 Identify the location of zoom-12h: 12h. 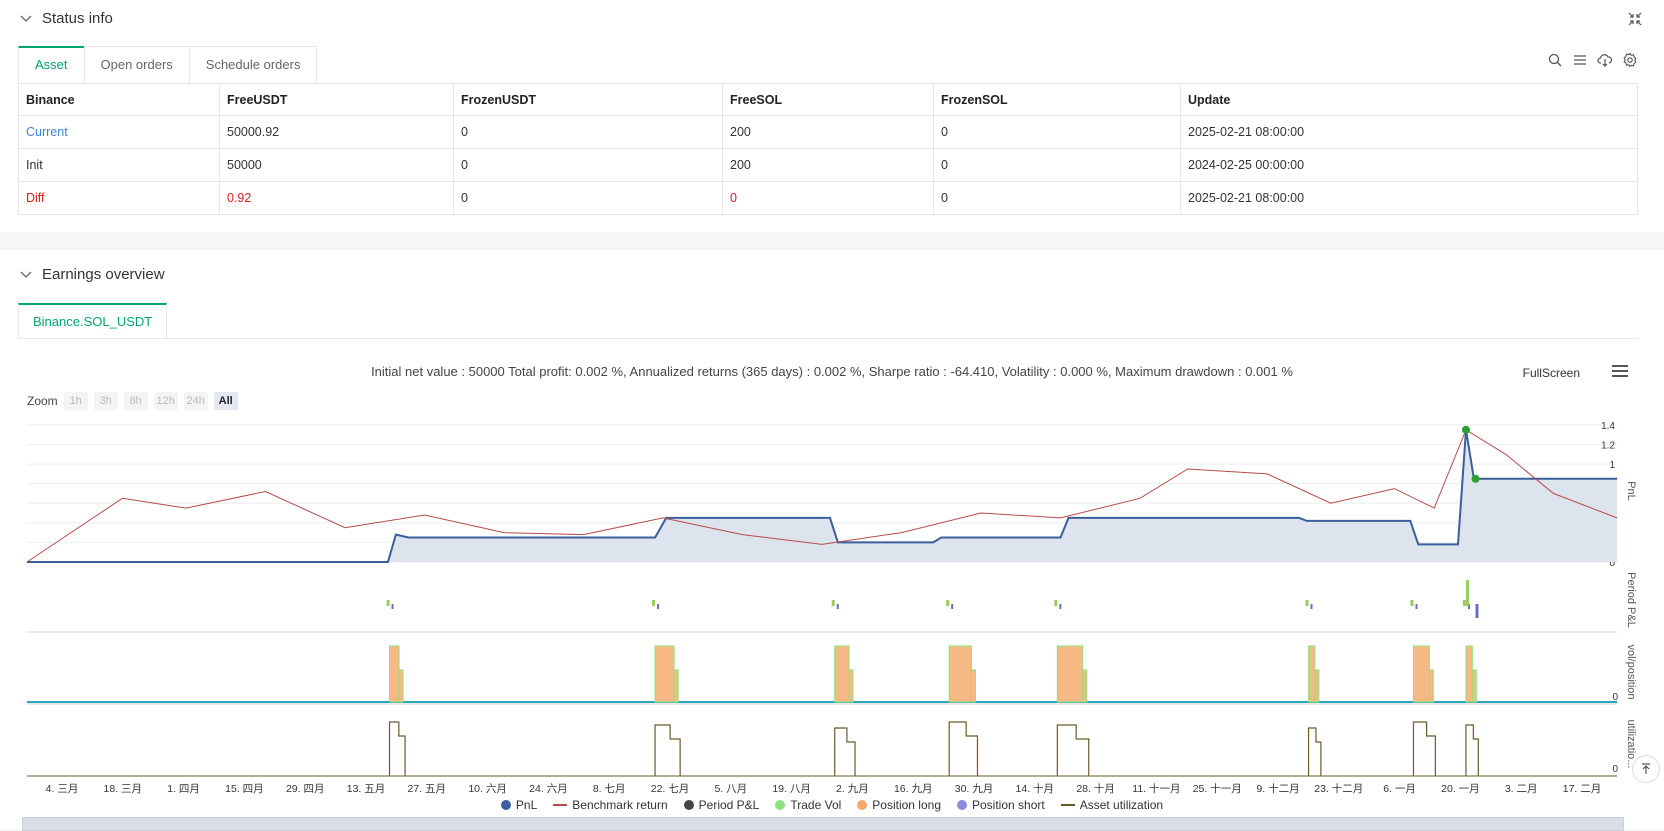
(165, 401).